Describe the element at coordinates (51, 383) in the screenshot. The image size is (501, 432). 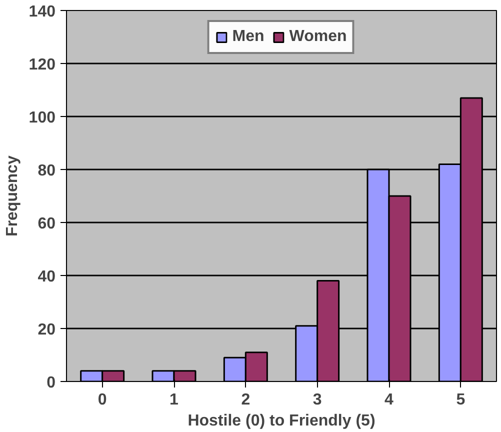
I see `y-tick-label: 0` at that location.